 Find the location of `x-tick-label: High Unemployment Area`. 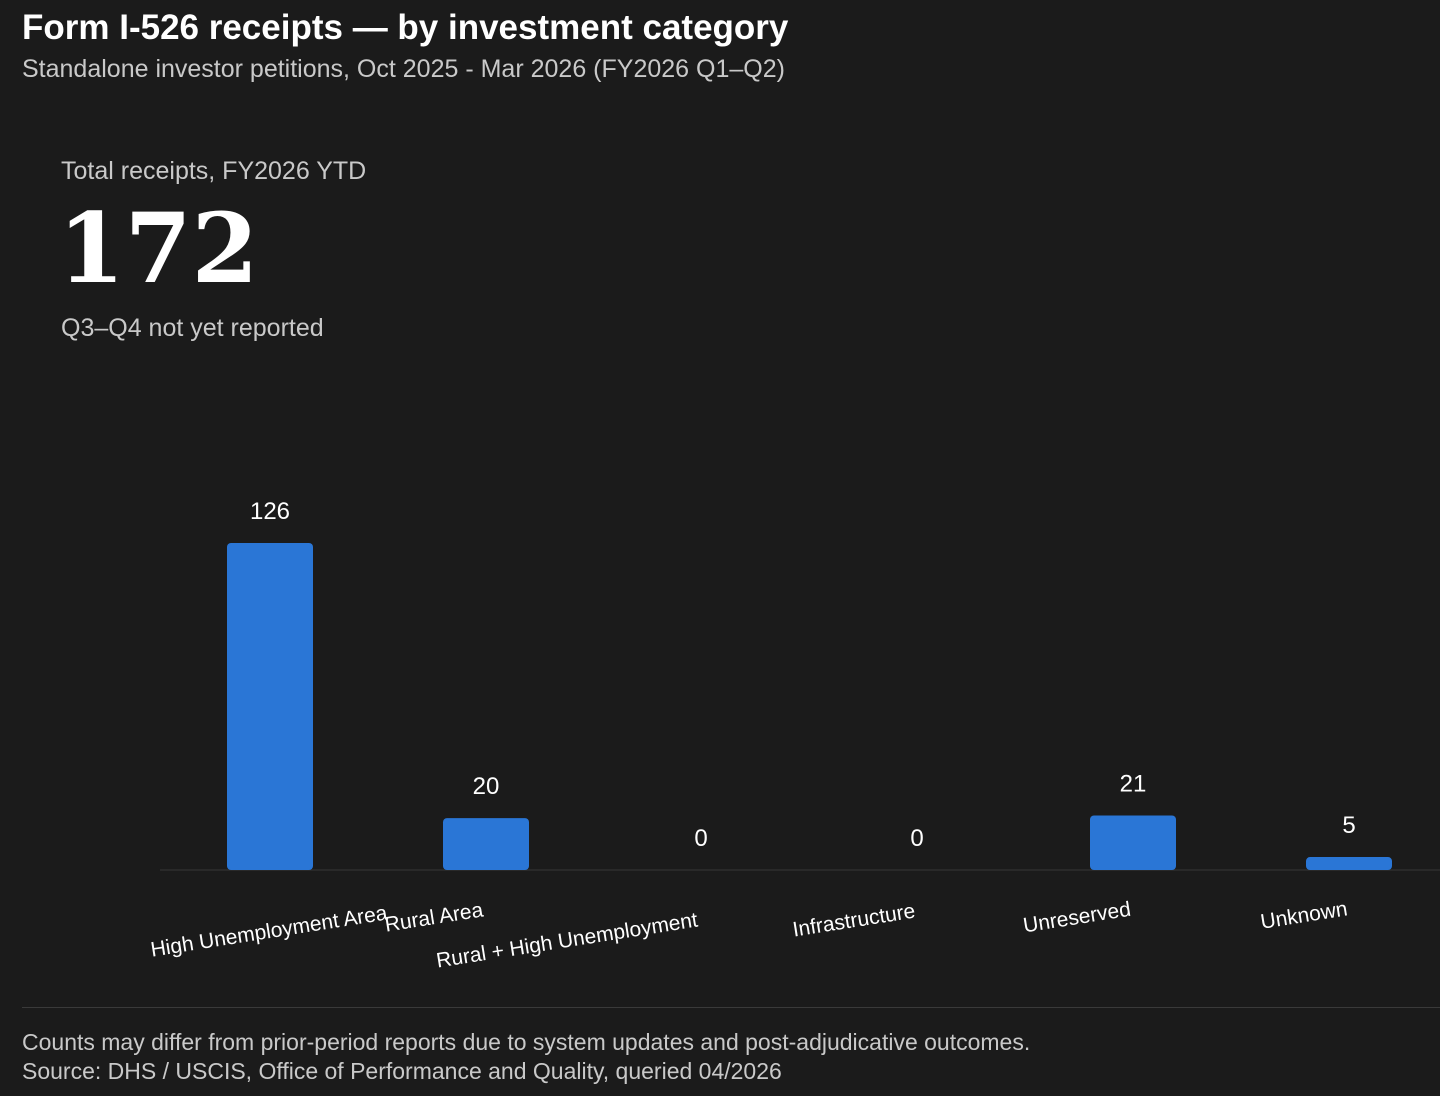

x-tick-label: High Unemployment Area is located at coordinates (269, 931).